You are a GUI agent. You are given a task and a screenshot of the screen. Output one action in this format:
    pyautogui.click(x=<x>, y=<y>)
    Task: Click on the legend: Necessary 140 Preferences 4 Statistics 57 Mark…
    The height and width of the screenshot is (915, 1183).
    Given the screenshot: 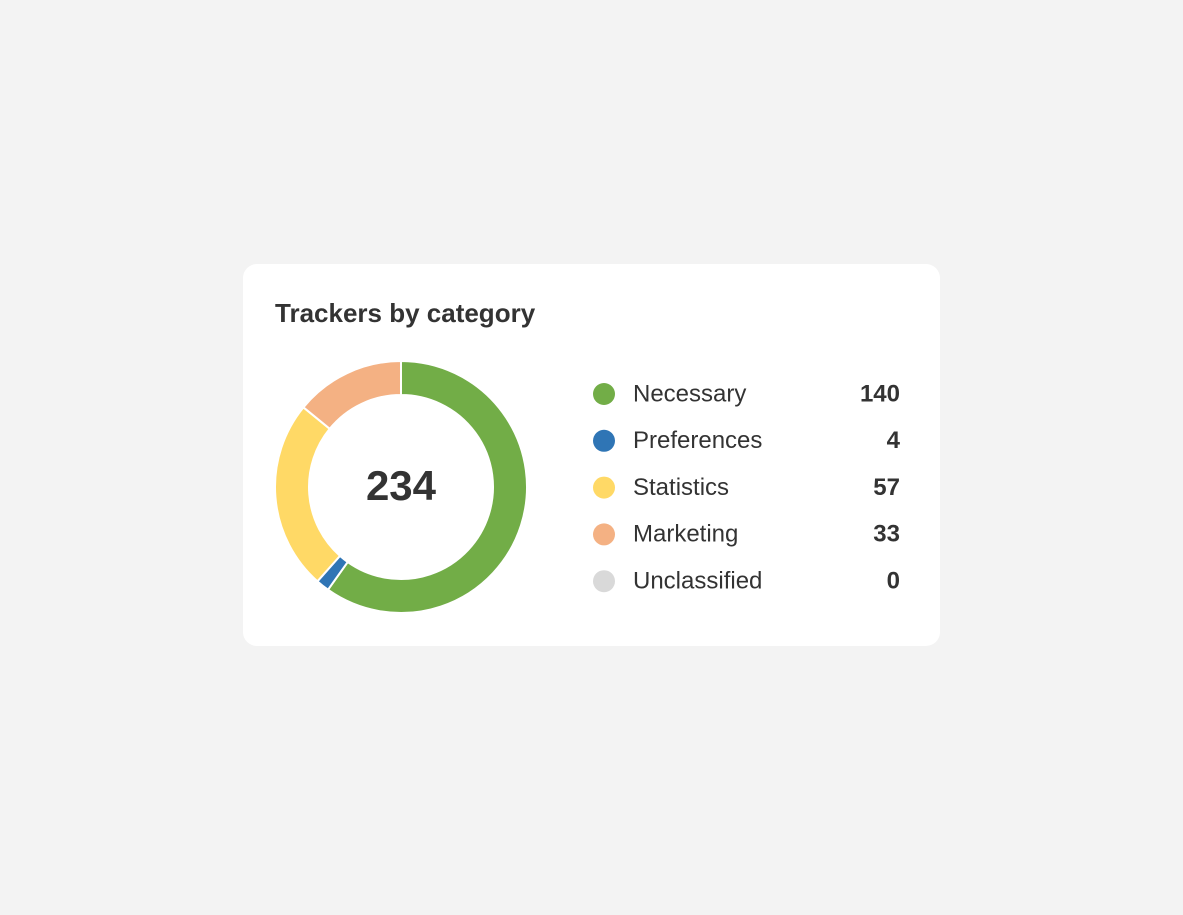 What is the action you would take?
    pyautogui.click(x=747, y=487)
    